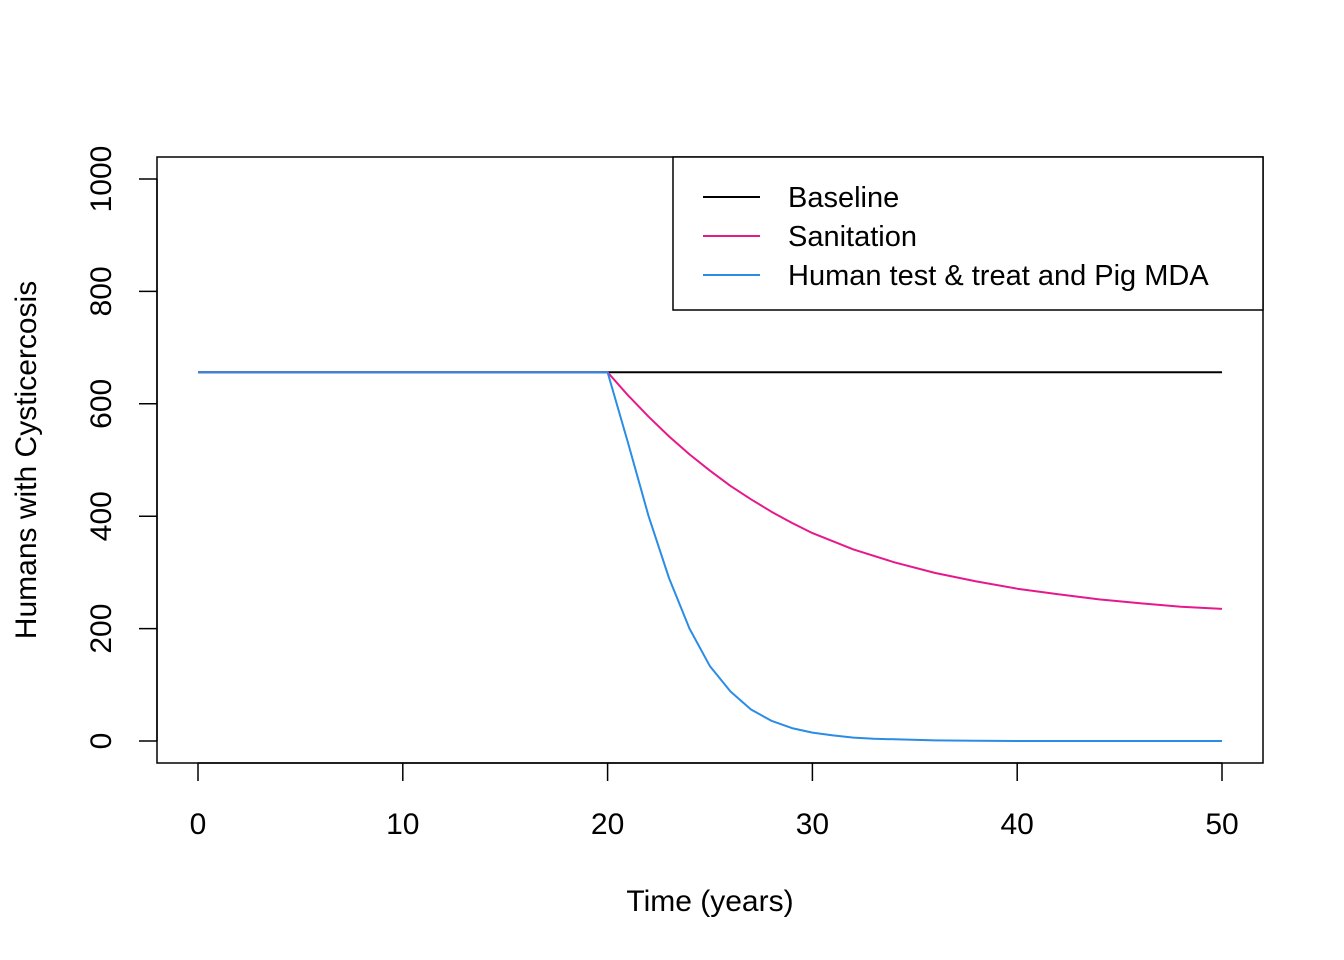 This screenshot has width=1344, height=960. What do you see at coordinates (714, 801) in the screenshot?
I see `x-axis: 0 10 20 30 40 50` at bounding box center [714, 801].